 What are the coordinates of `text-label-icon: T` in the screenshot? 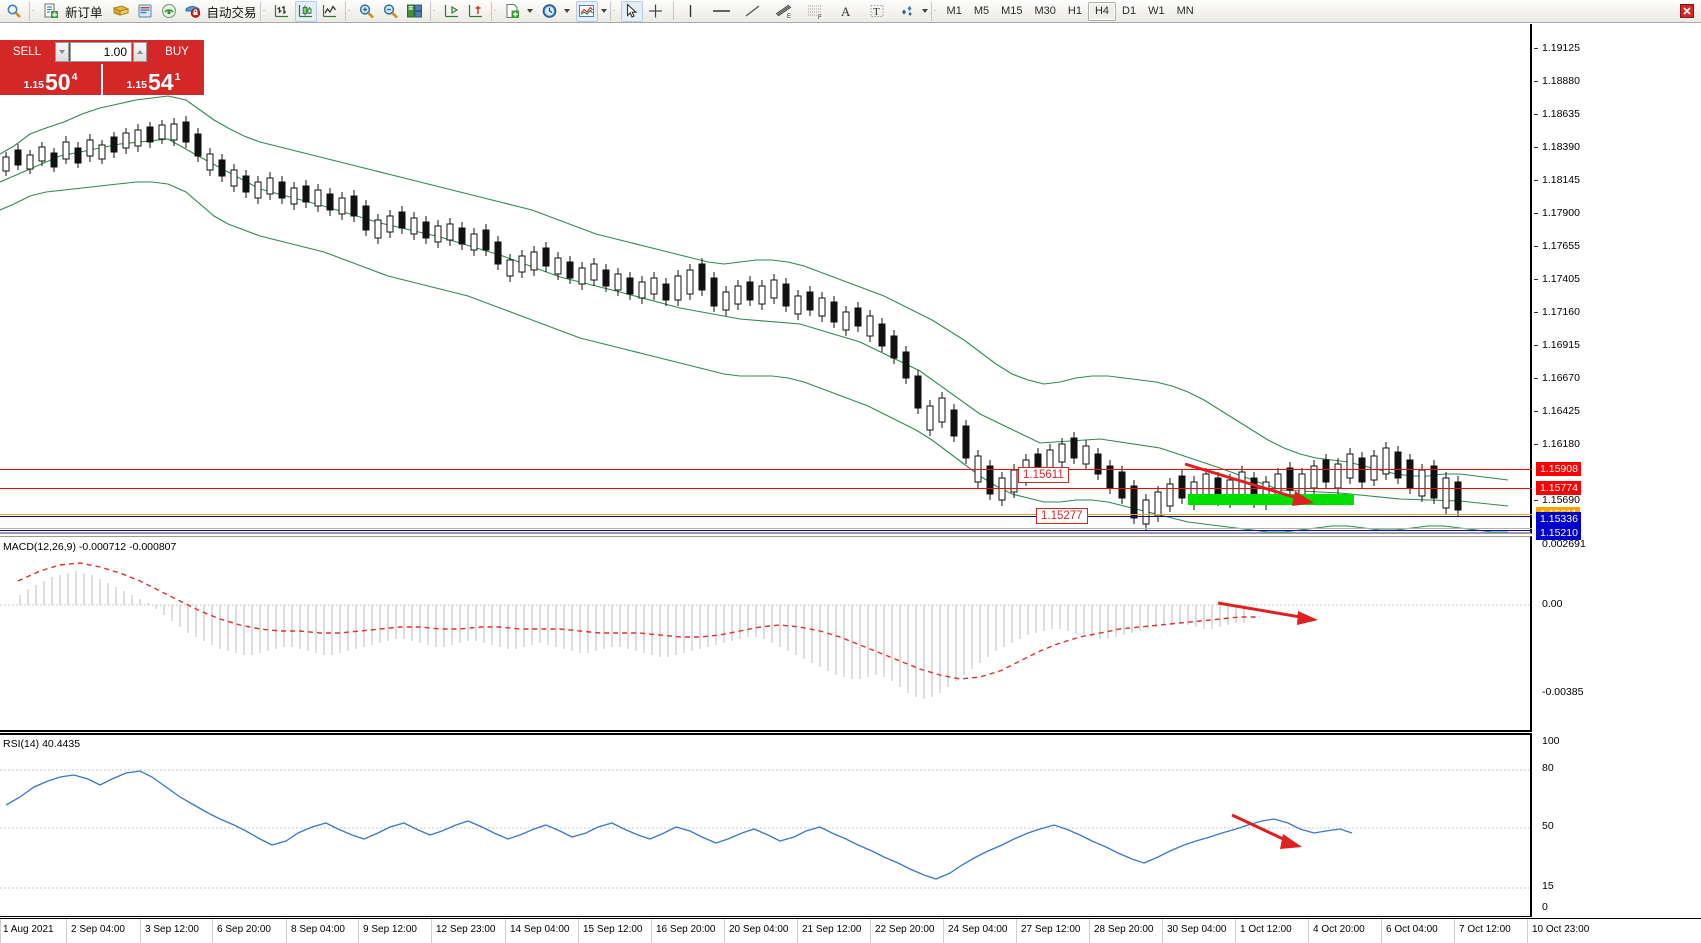 It's located at (877, 11).